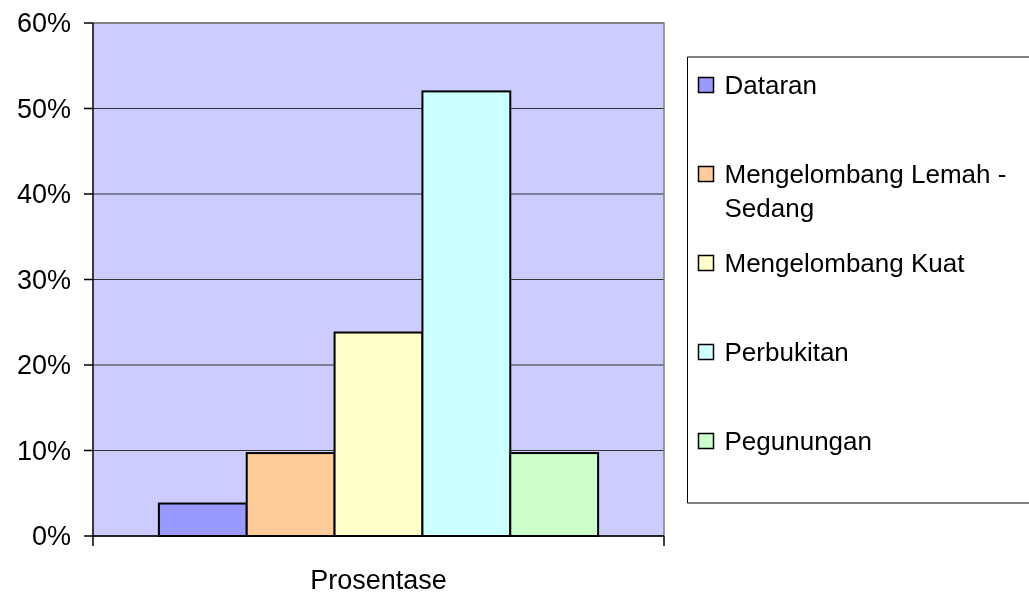 The width and height of the screenshot is (1029, 594). What do you see at coordinates (845, 263) in the screenshot?
I see `legend-label: Mengelombang Kuat` at bounding box center [845, 263].